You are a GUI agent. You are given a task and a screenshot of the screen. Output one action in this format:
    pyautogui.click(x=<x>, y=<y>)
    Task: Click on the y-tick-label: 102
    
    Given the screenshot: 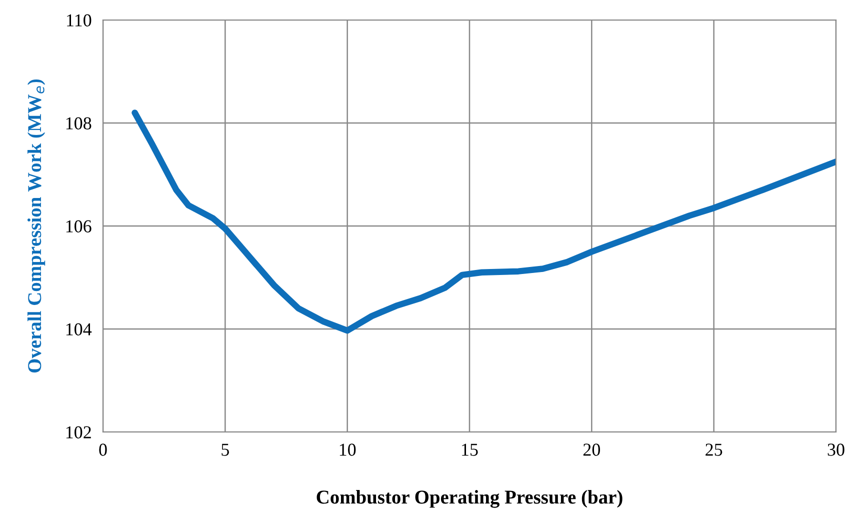 What is the action you would take?
    pyautogui.click(x=78, y=432)
    